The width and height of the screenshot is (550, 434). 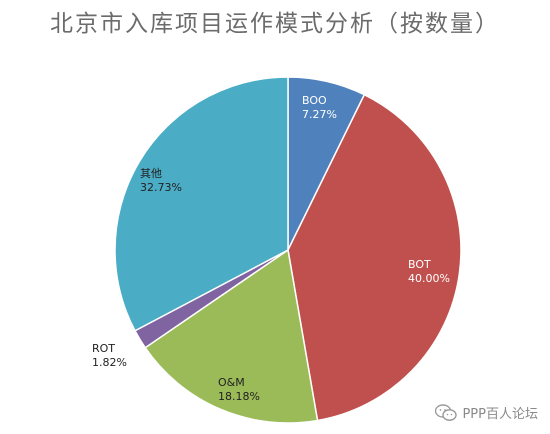 What do you see at coordinates (161, 187) in the screenshot?
I see `slice-value-4: 32.73%` at bounding box center [161, 187].